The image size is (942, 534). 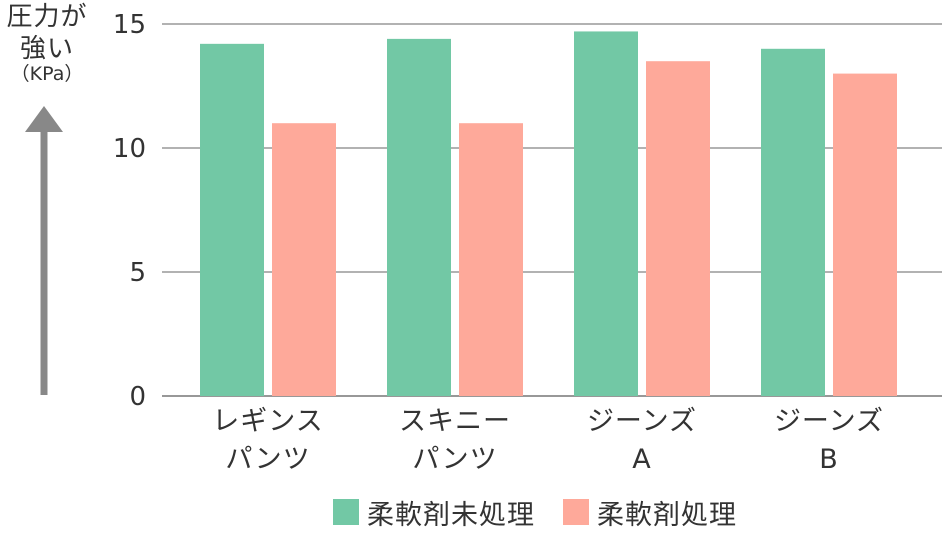 I want to click on legend-item: 柔軟剤未処理, so click(x=434, y=512).